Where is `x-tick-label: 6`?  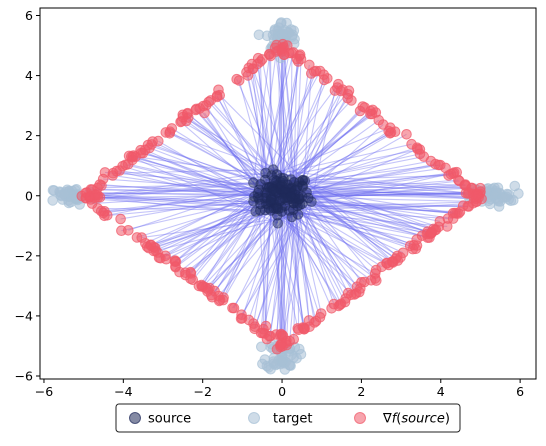
x-tick-label: 6 is located at coordinates (520, 391).